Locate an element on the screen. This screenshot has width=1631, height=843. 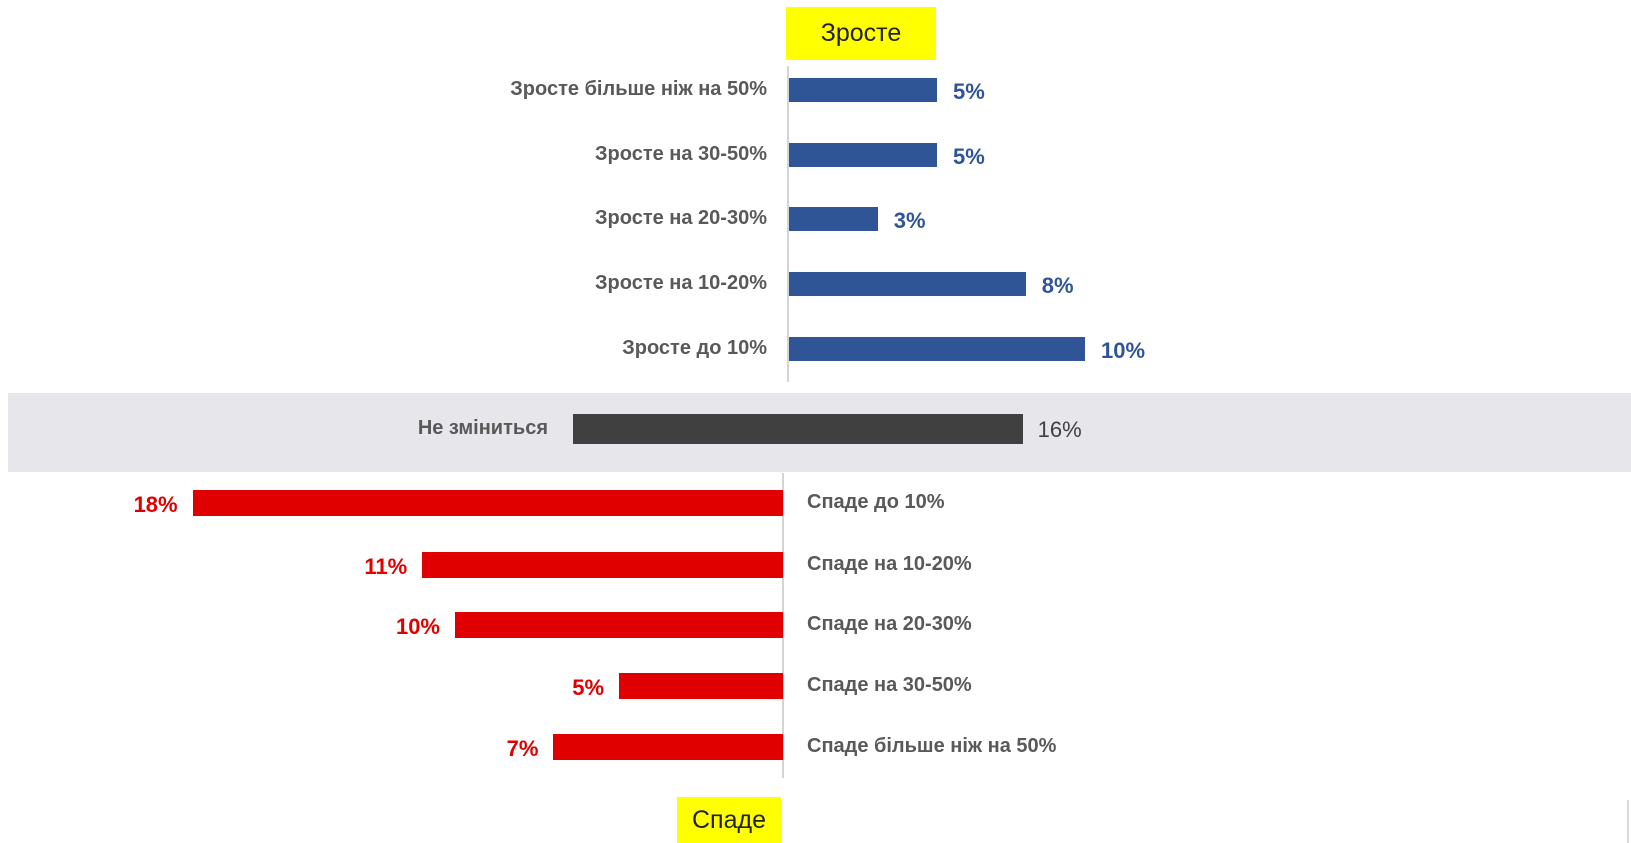
decrease-category-label: Спаде більше ніж на 50% is located at coordinates (932, 746).